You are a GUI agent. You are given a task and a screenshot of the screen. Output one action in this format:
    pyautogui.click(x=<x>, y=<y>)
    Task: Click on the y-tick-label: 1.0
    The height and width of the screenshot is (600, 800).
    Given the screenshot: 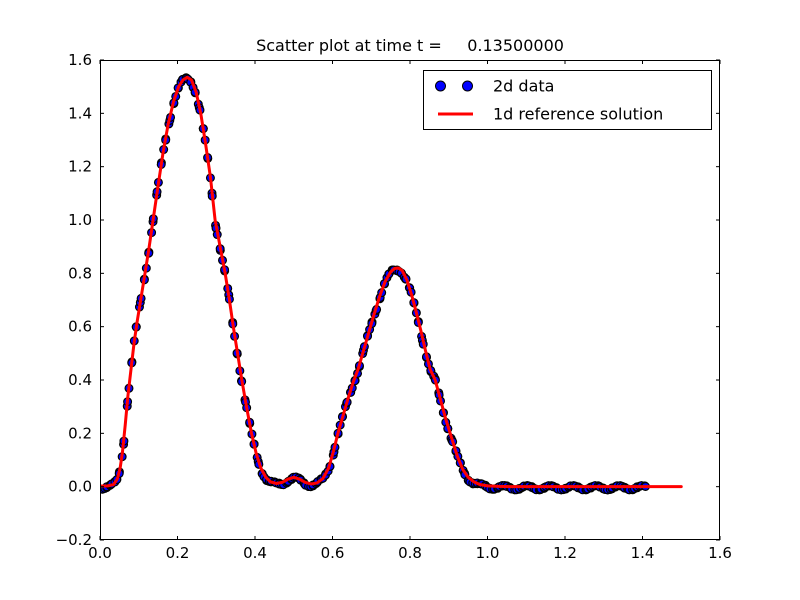 What is the action you would take?
    pyautogui.click(x=80, y=220)
    